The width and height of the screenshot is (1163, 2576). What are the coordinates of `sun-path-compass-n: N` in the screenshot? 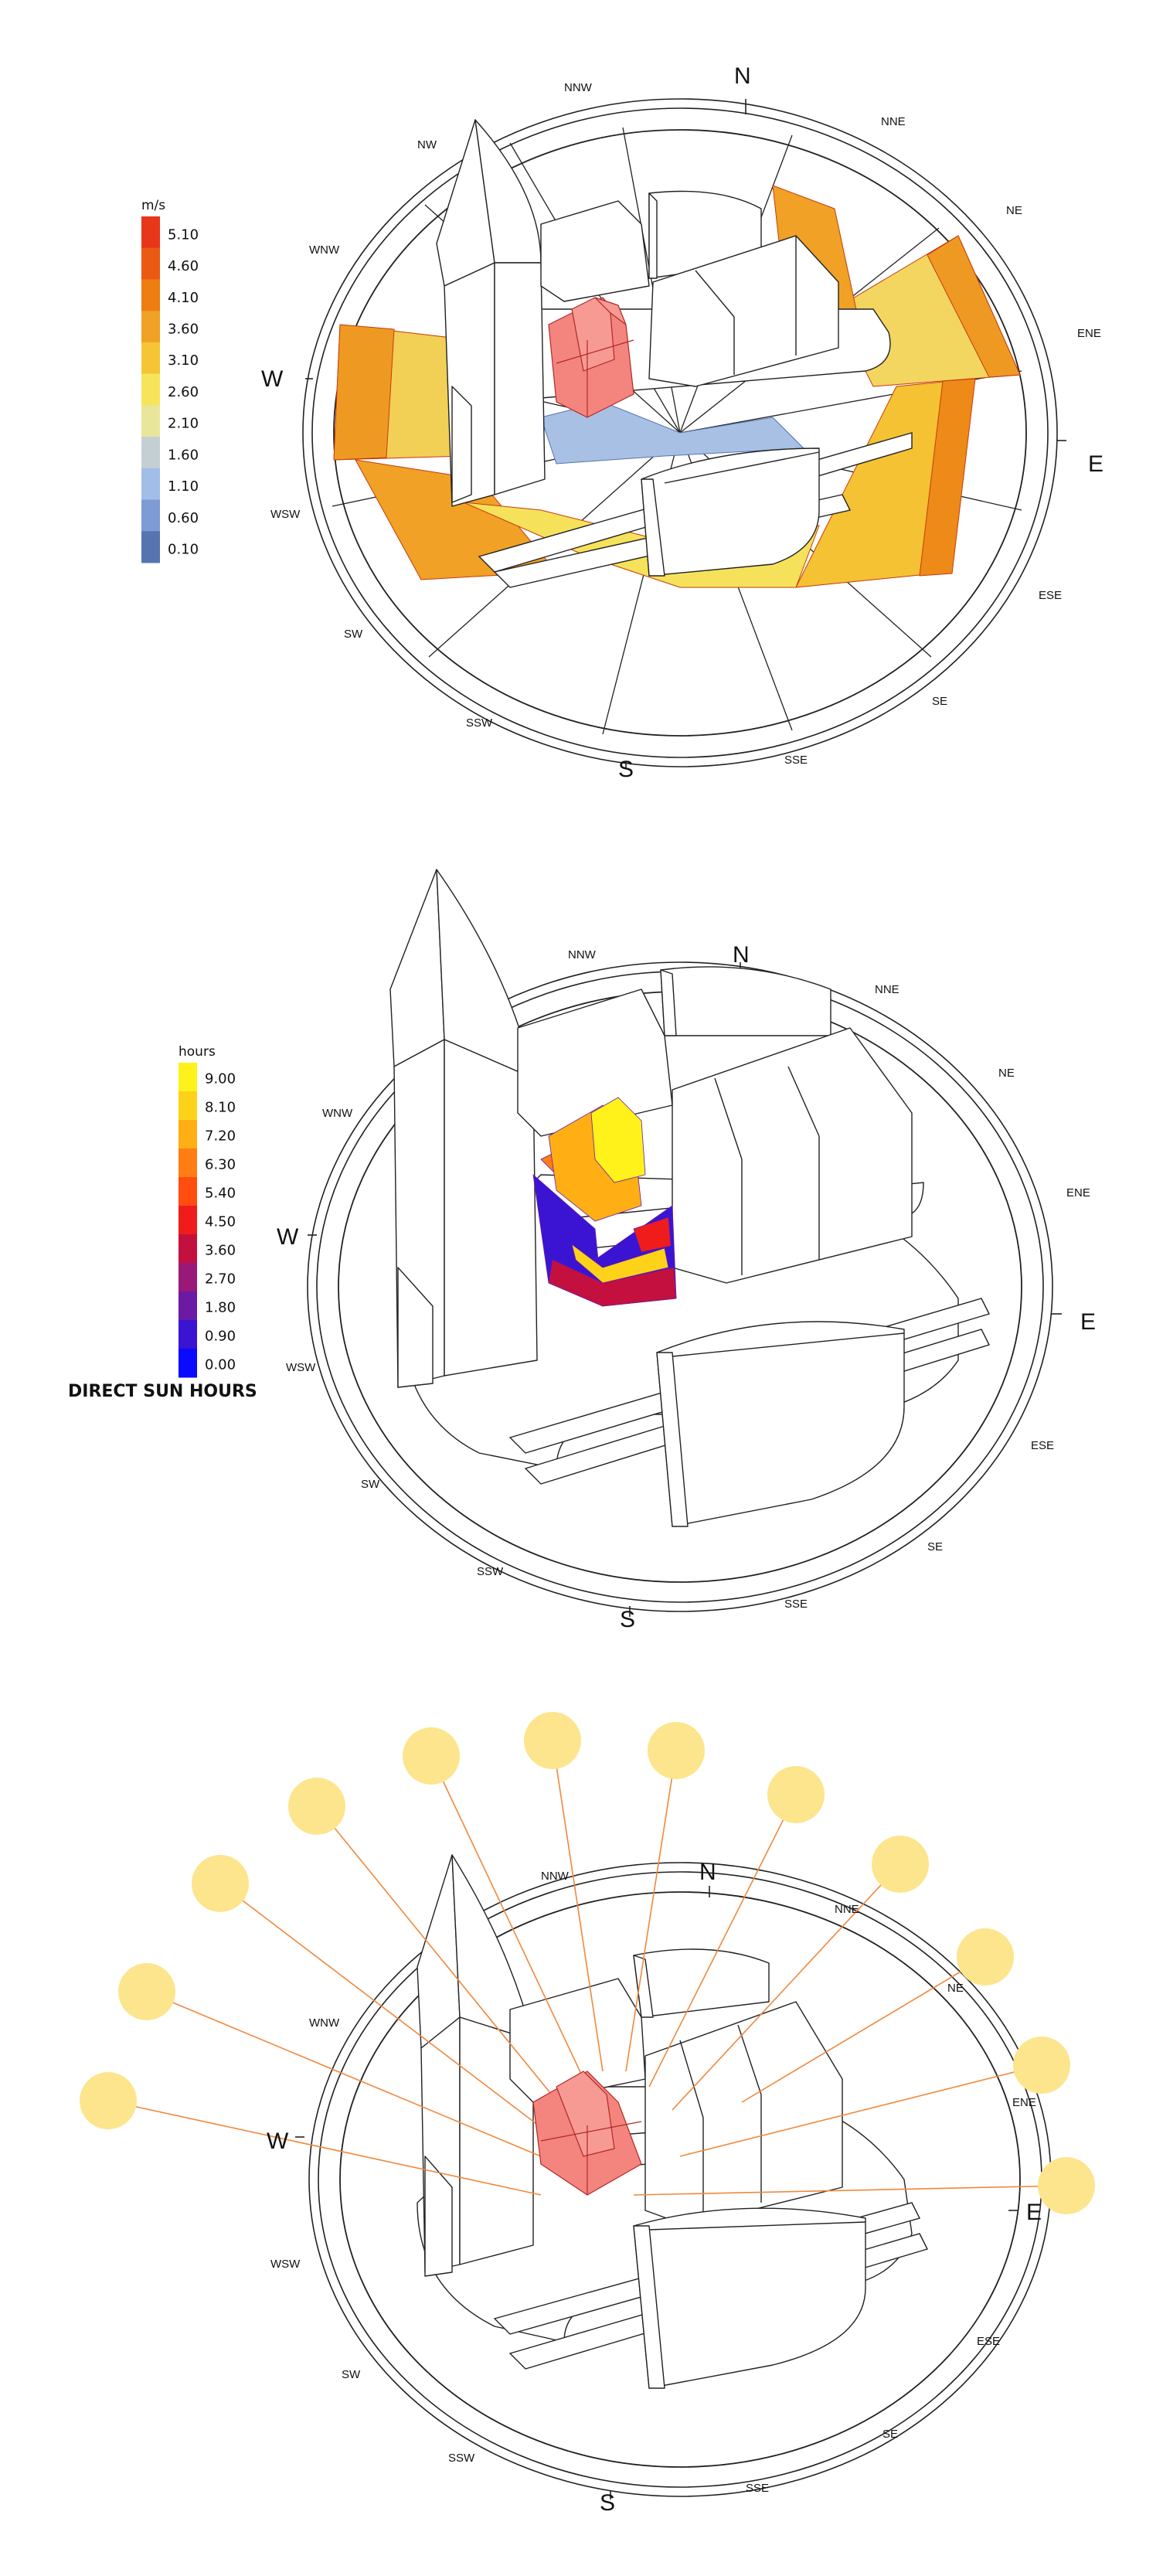 It's located at (707, 1872).